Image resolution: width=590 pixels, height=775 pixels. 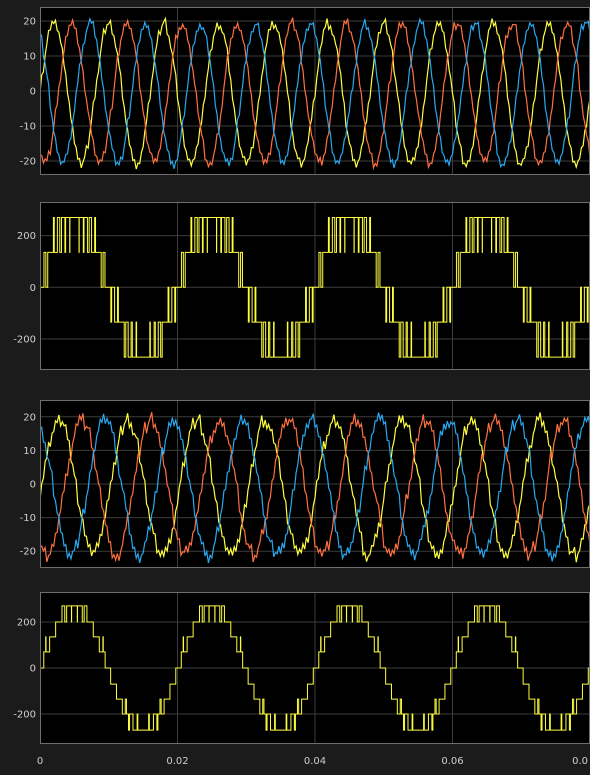 What do you see at coordinates (40, 761) in the screenshot?
I see `x-tick-label: 0` at bounding box center [40, 761].